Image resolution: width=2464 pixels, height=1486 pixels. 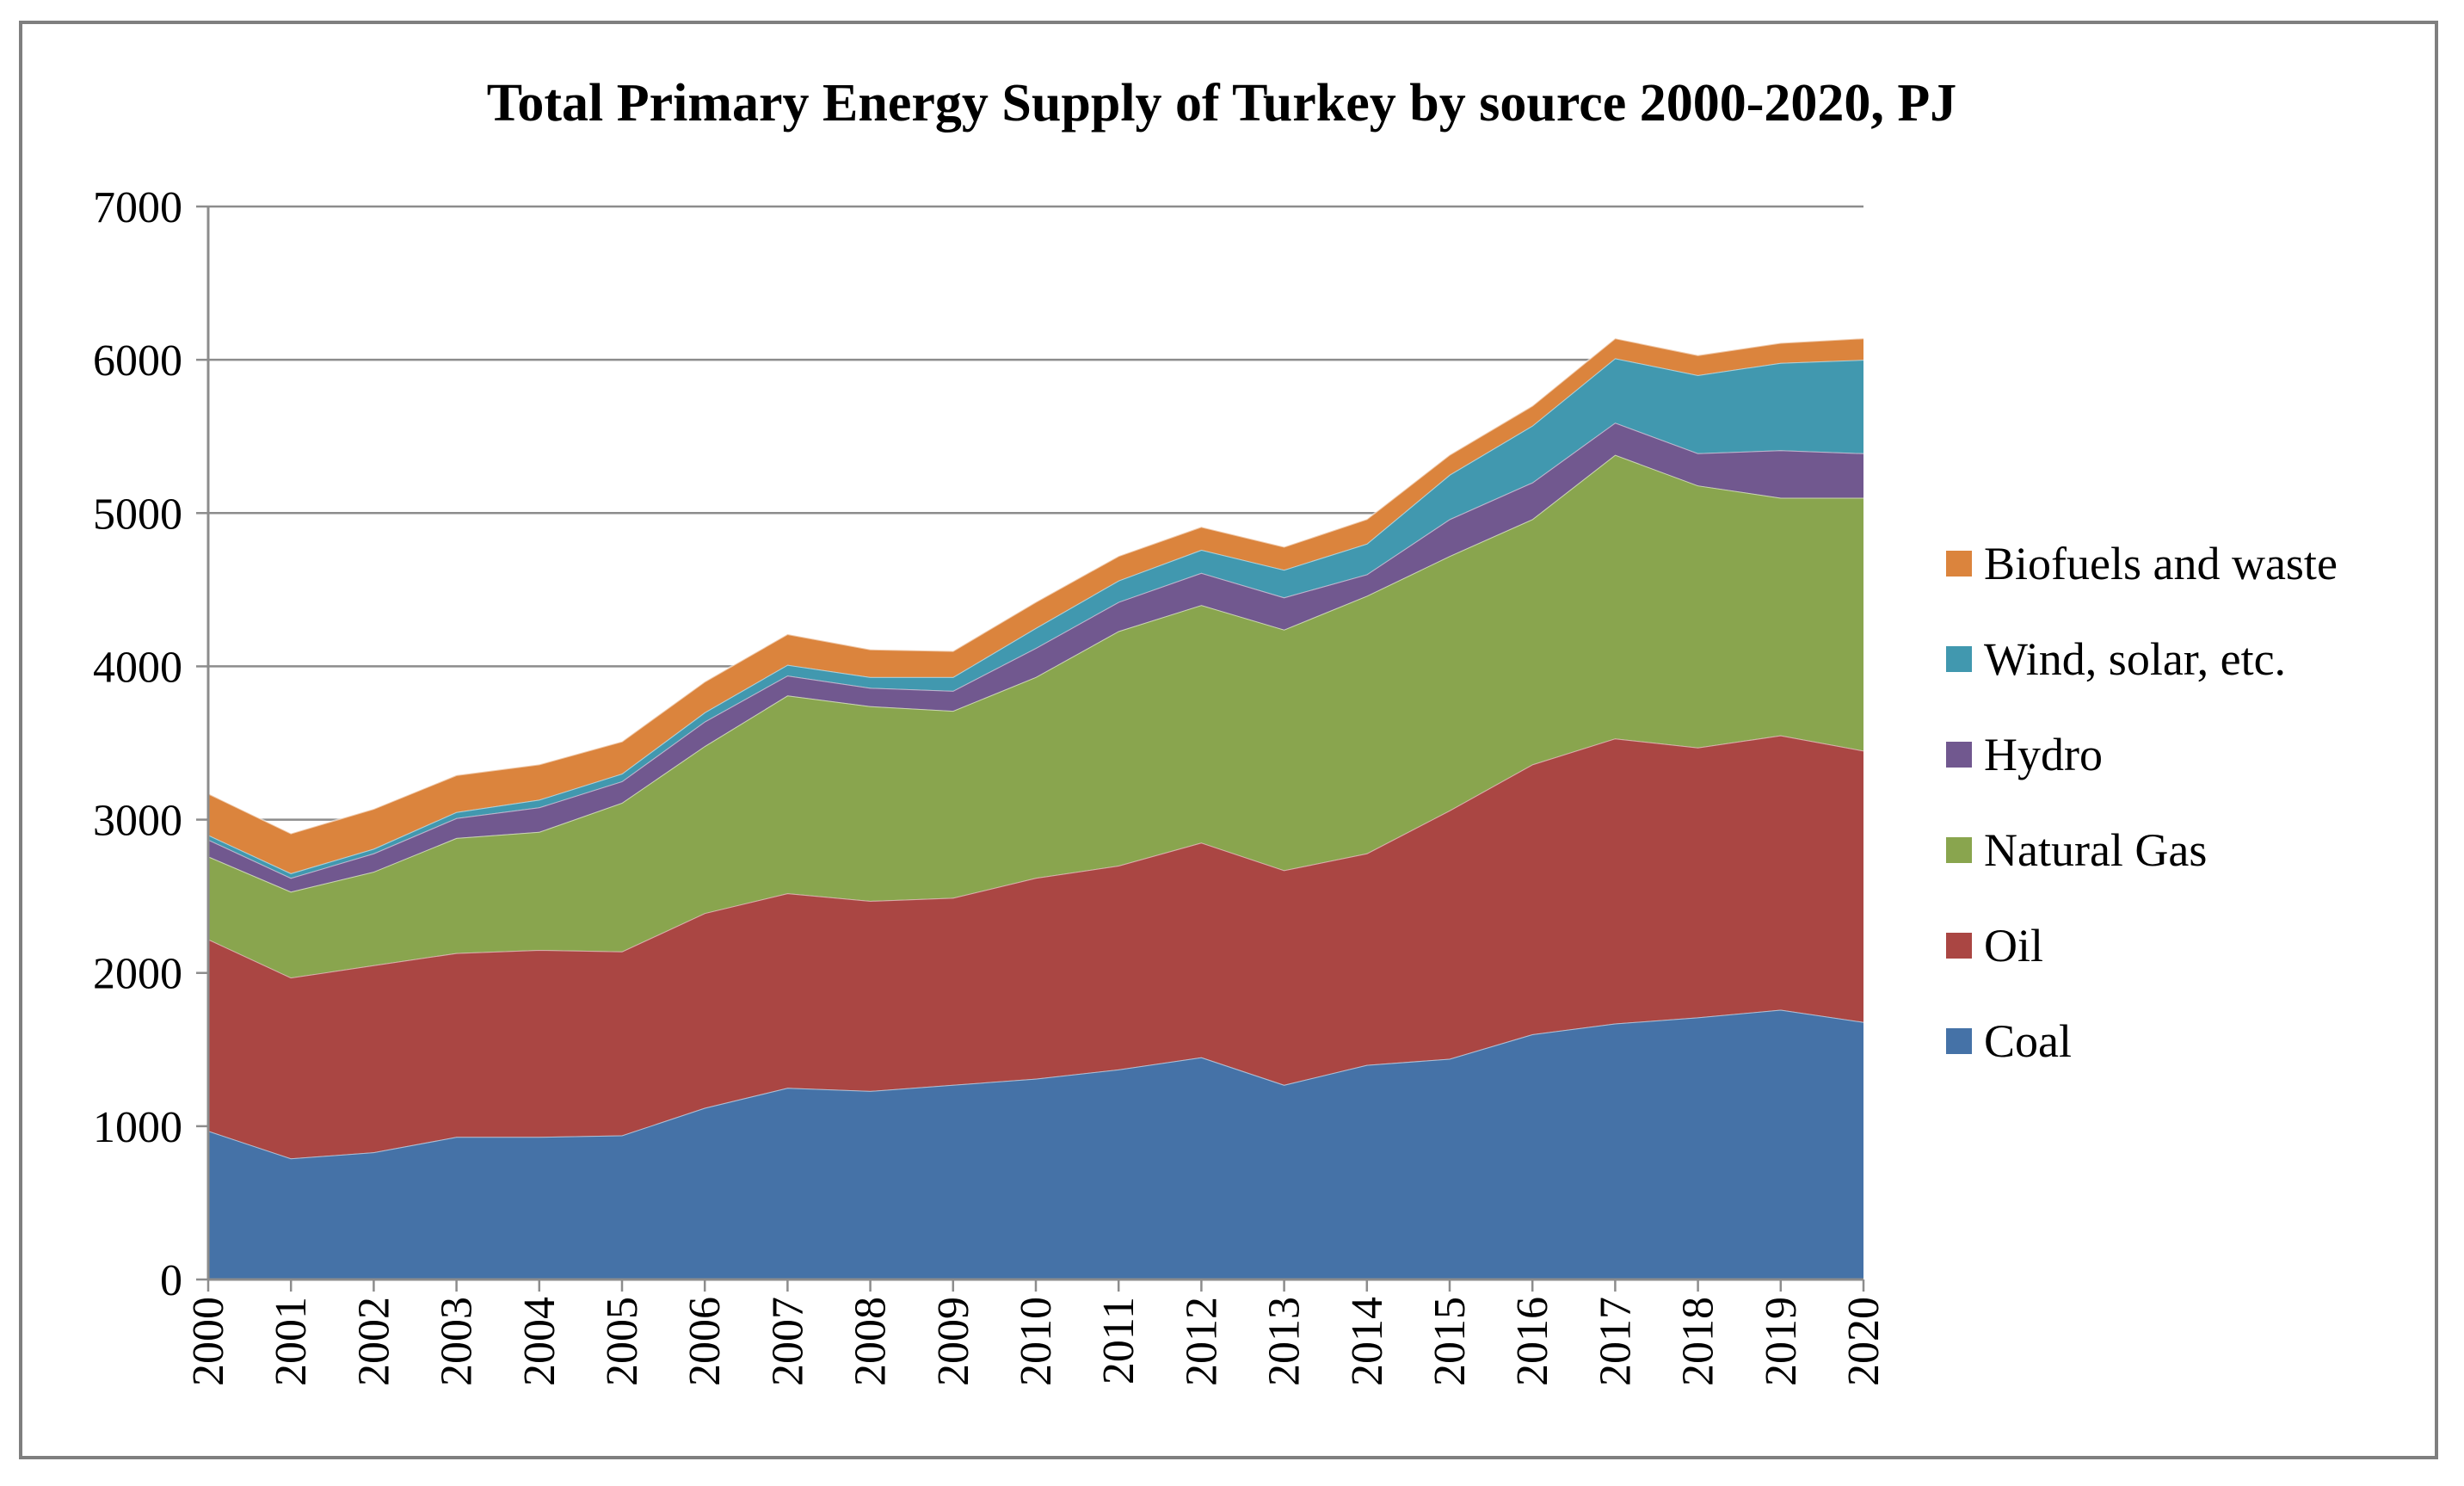 What do you see at coordinates (1037, 1341) in the screenshot?
I see `x-tick-label: 2010` at bounding box center [1037, 1341].